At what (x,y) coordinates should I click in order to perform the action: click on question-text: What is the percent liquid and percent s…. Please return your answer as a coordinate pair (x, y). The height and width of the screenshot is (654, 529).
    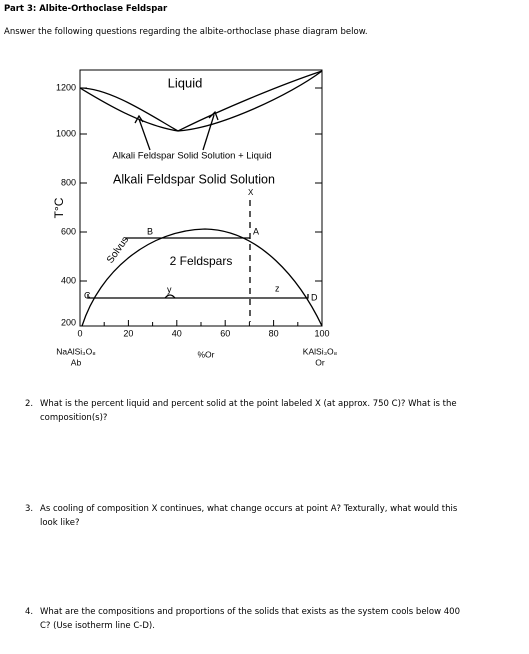
    Looking at the image, I should click on (248, 411).